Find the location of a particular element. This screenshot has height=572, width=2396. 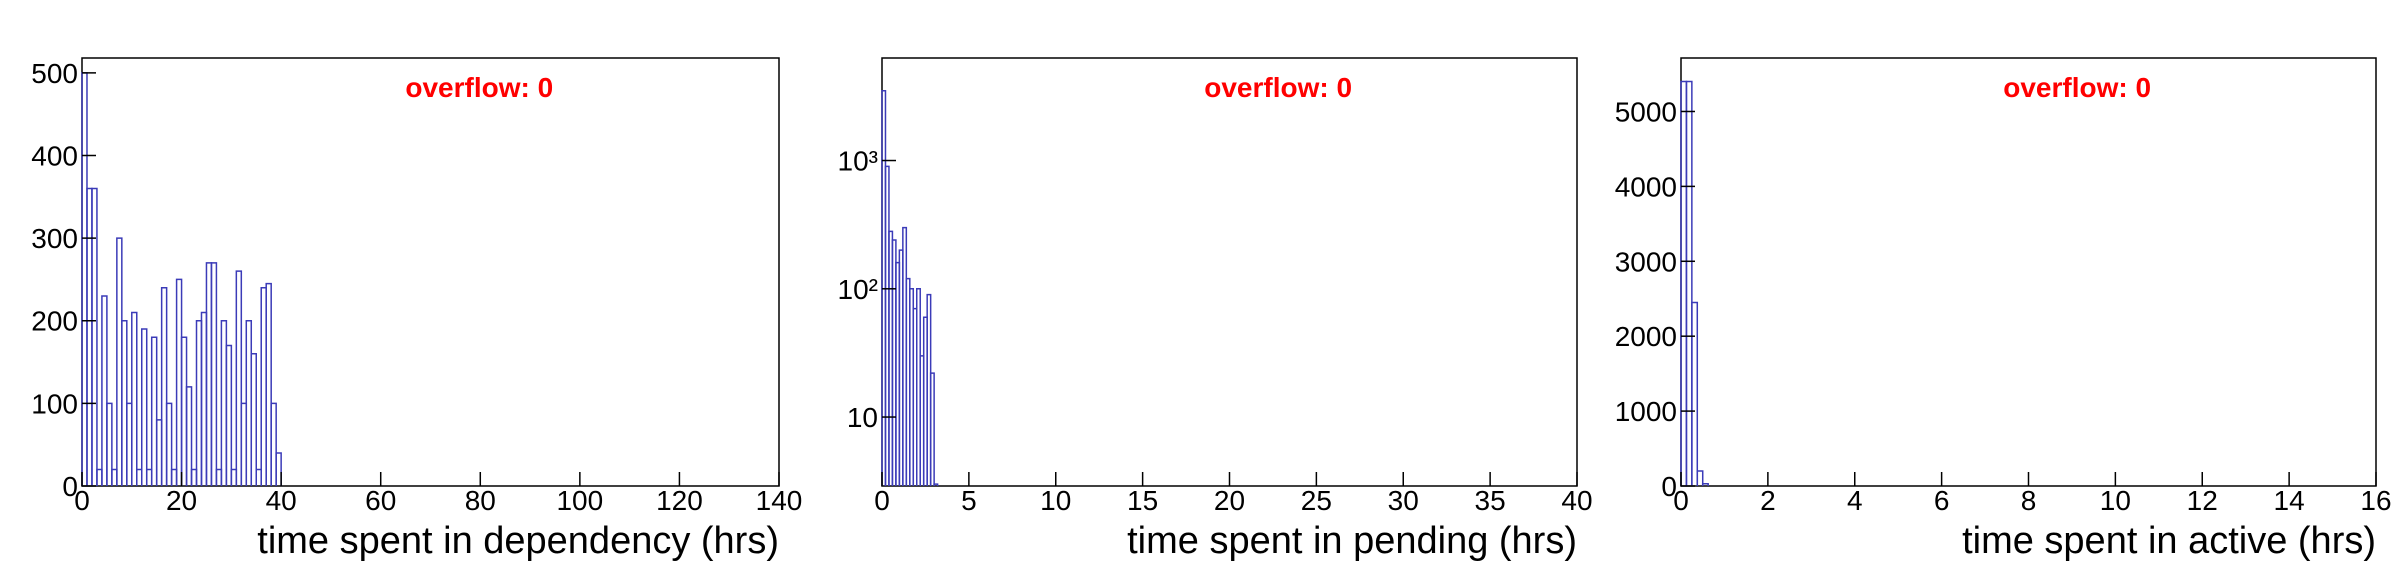

y-tick-label: 5000 is located at coordinates (1646, 111).